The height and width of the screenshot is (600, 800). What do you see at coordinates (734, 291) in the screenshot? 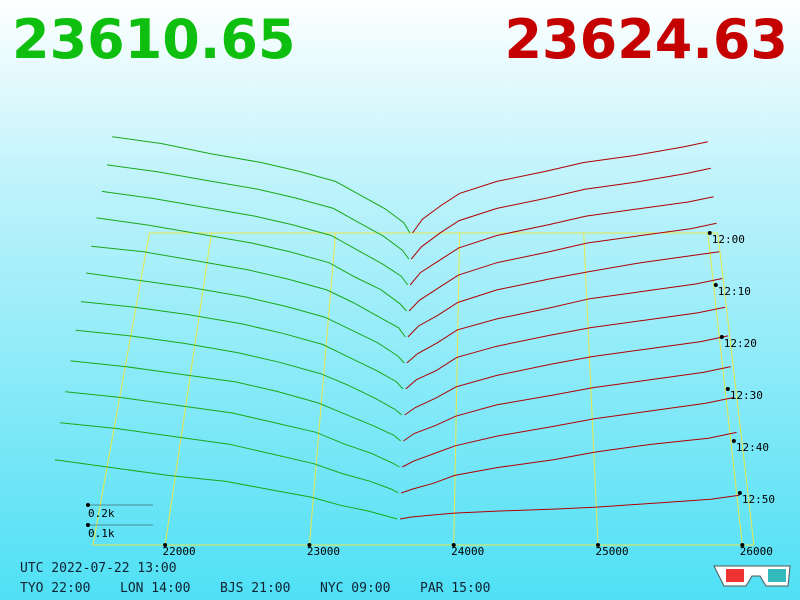
I see `time-tick-label: 12:10` at bounding box center [734, 291].